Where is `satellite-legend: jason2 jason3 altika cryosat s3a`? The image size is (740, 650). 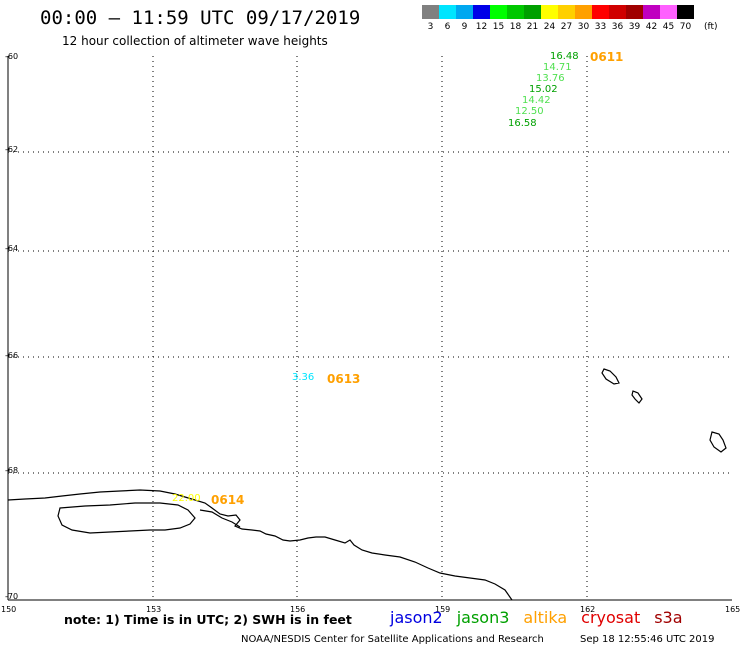
satellite-legend: jason2 jason3 altika cryosat s3a is located at coordinates (543, 617).